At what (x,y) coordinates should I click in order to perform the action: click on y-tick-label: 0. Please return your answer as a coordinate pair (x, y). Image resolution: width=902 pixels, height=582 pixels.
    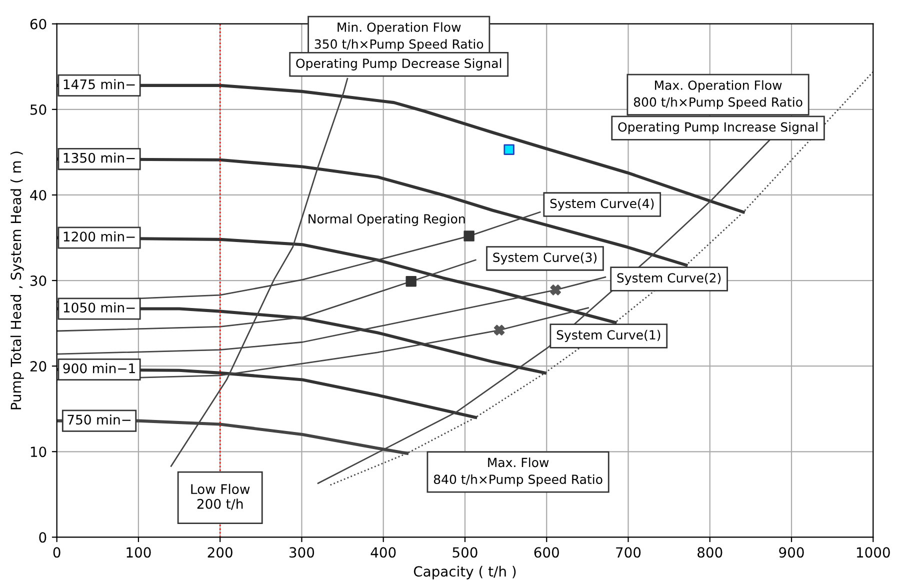
    Looking at the image, I should click on (42, 537).